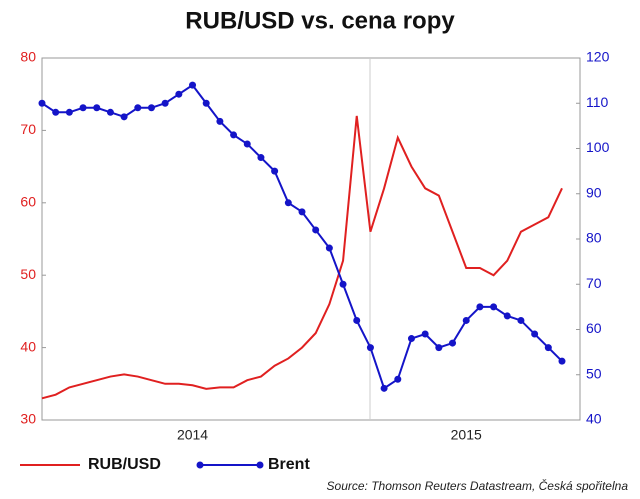 This screenshot has height=499, width=640. I want to click on y-tick-label: 80, so click(28, 57).